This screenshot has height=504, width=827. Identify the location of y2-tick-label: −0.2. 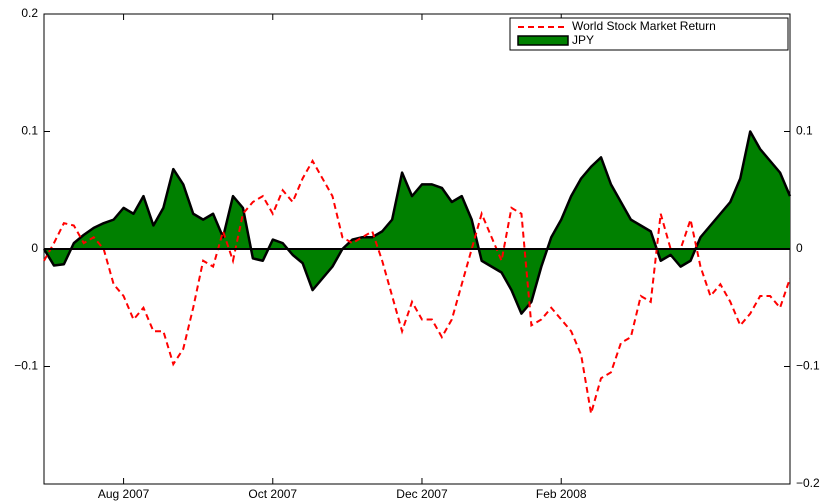
(808, 483).